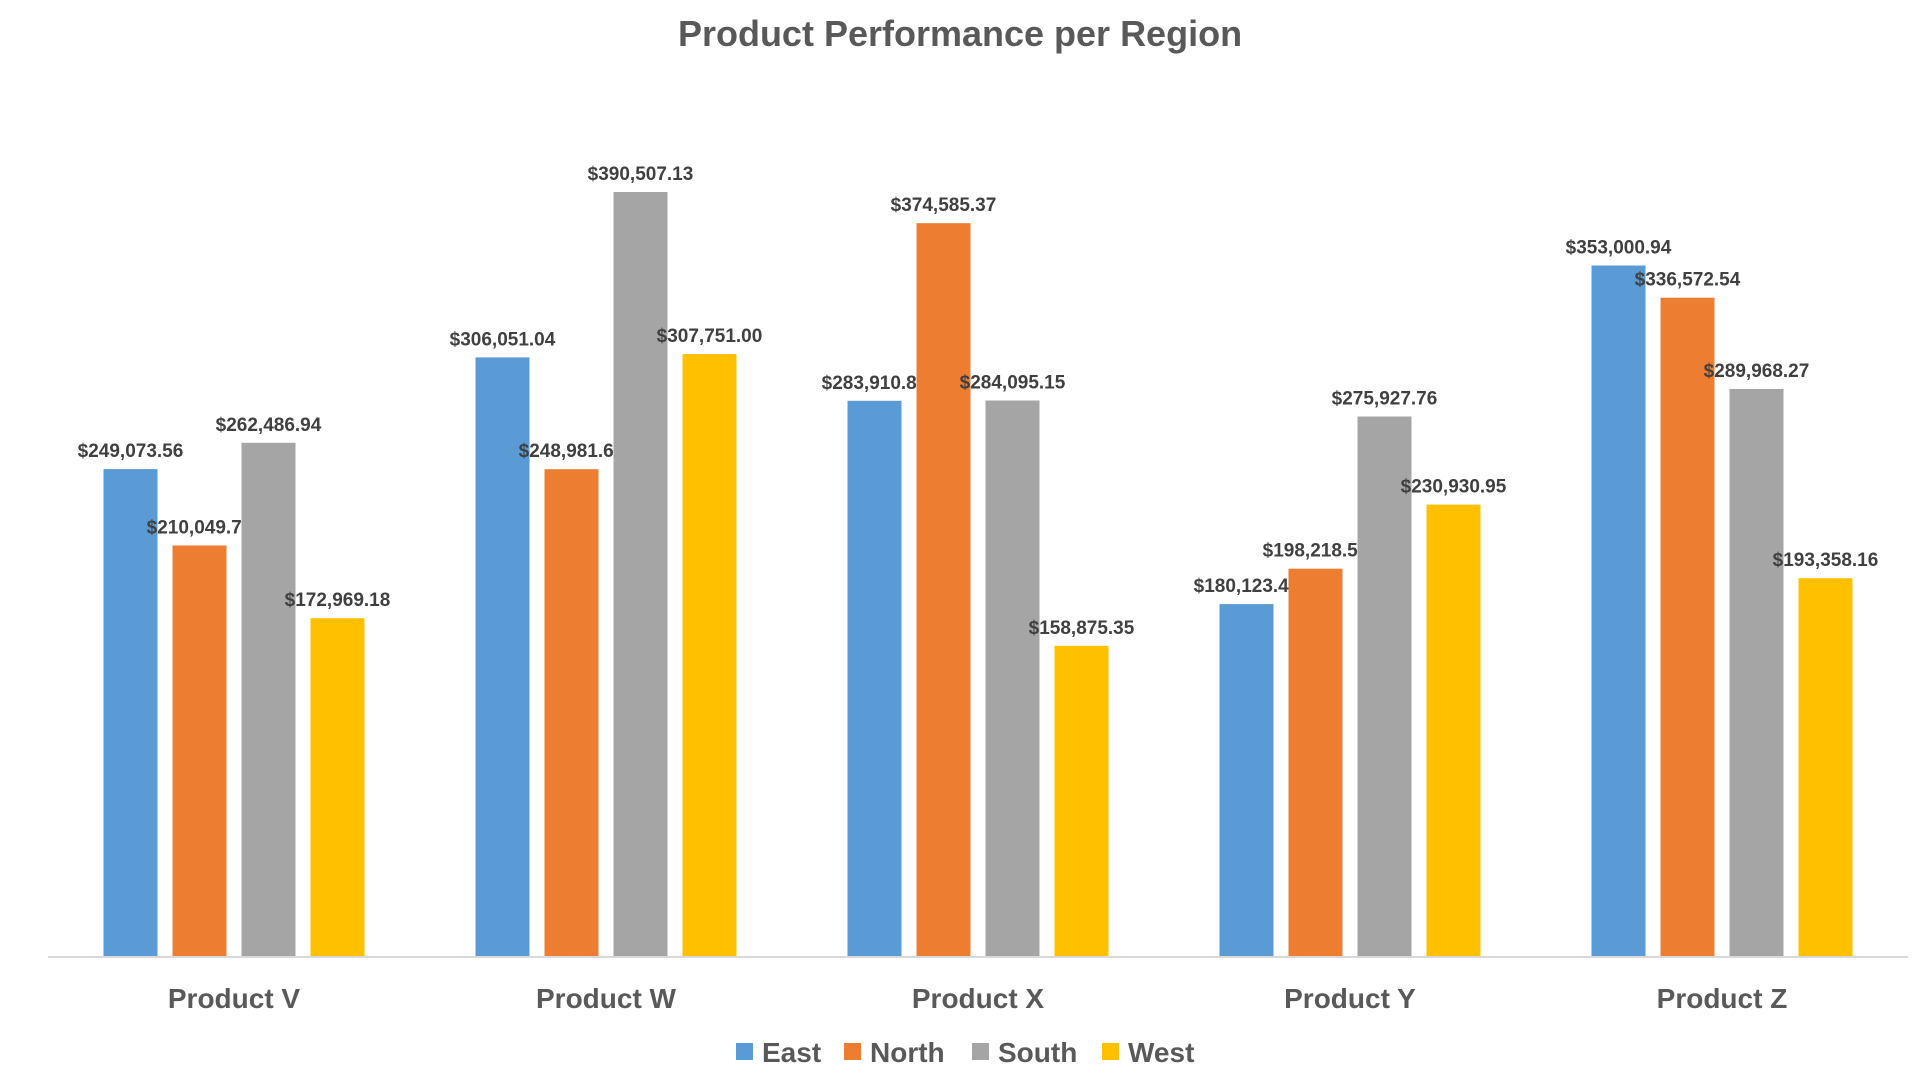 This screenshot has width=1920, height=1080. Describe the element at coordinates (1688, 280) in the screenshot. I see `data-label-north-4: $336,572.54` at that location.